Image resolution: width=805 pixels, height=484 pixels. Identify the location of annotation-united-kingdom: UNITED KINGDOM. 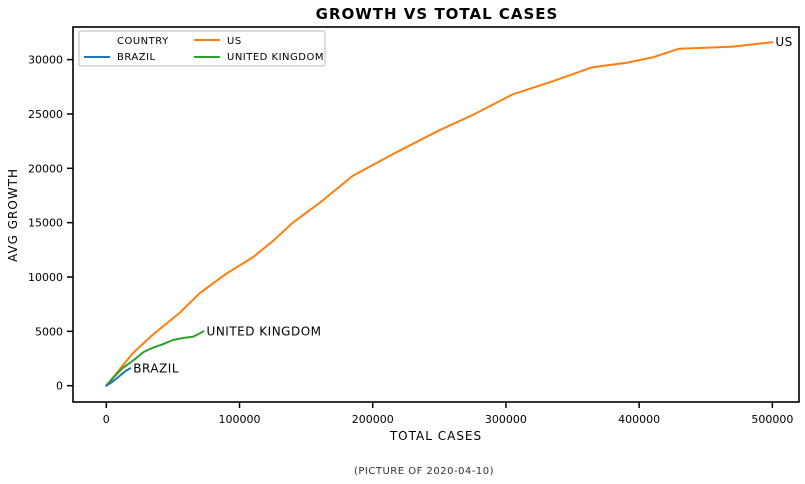
(264, 331).